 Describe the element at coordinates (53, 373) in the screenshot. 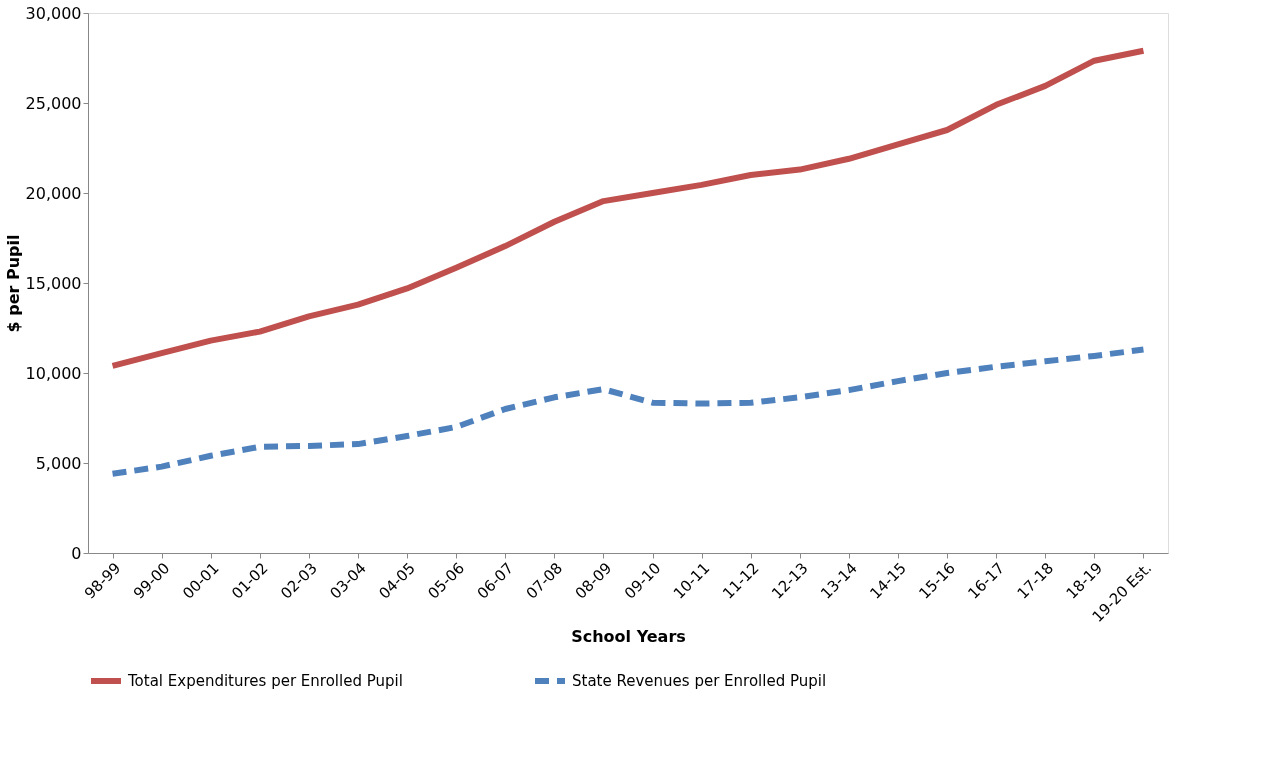

I see `y-tick-label: 10,000` at that location.